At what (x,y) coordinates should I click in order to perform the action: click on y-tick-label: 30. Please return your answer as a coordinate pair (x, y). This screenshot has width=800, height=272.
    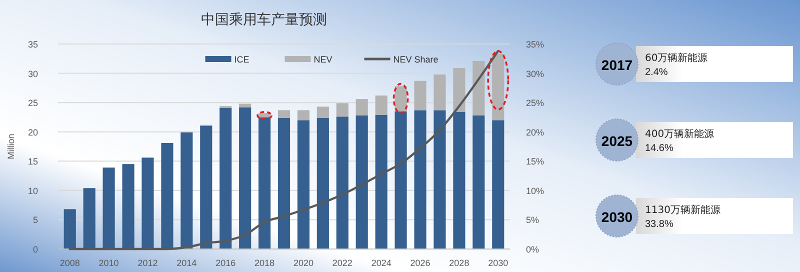
    Looking at the image, I should click on (33, 73).